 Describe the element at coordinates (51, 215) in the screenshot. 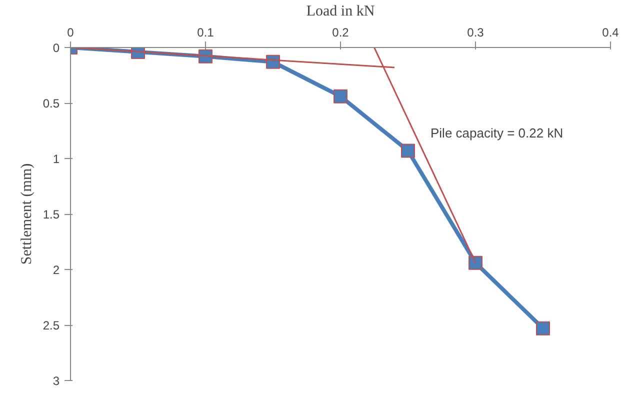

I see `y-tick-label: 1.5` at that location.